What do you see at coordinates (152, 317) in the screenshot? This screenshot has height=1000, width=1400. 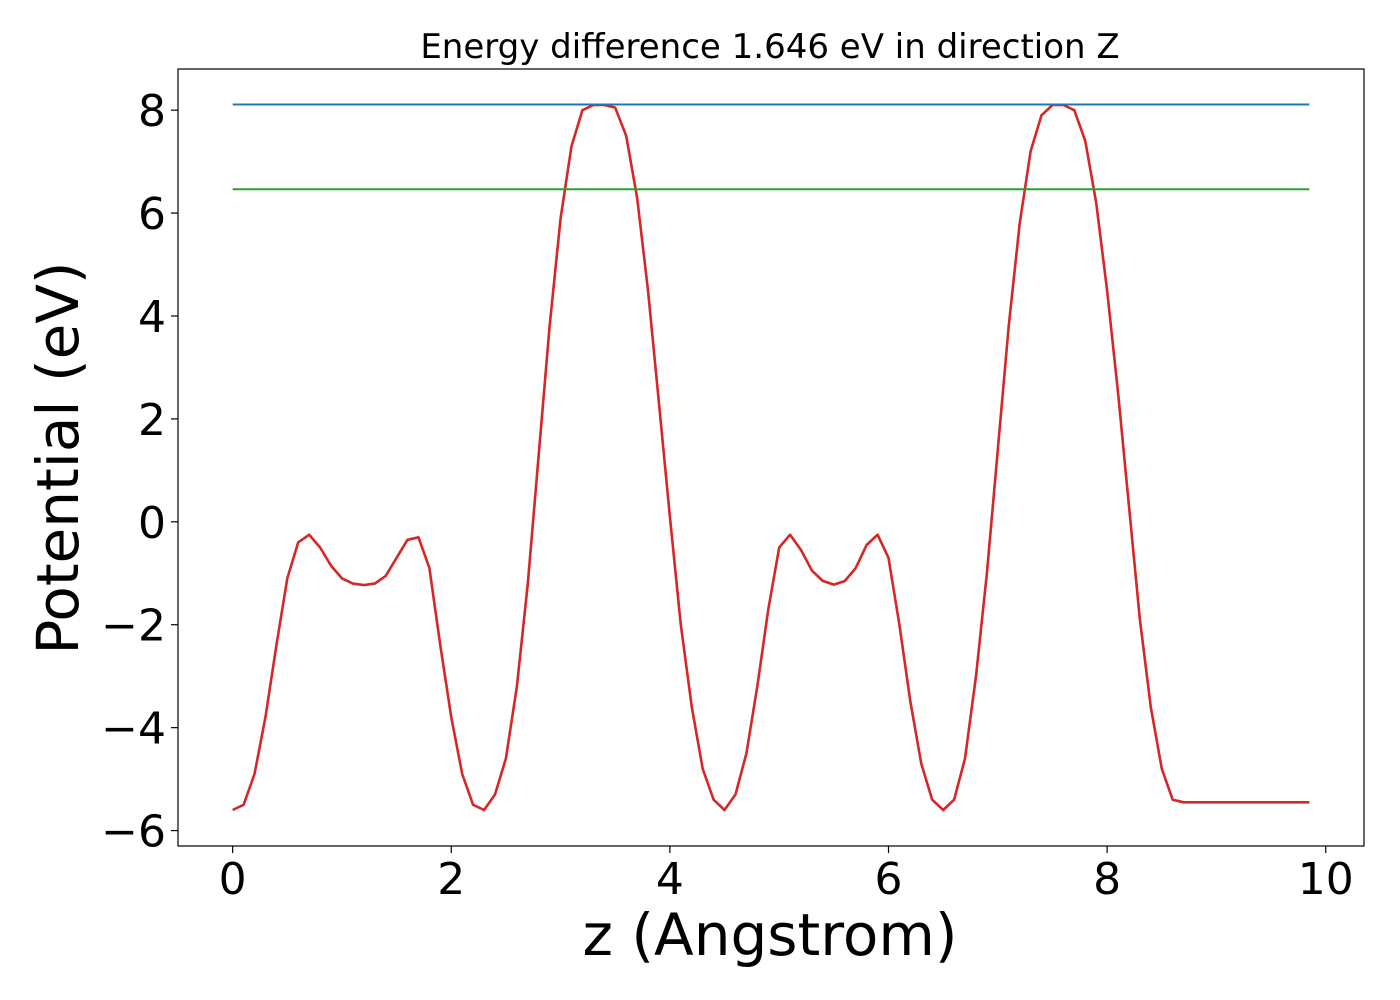 I see `y-tick-label: 4` at bounding box center [152, 317].